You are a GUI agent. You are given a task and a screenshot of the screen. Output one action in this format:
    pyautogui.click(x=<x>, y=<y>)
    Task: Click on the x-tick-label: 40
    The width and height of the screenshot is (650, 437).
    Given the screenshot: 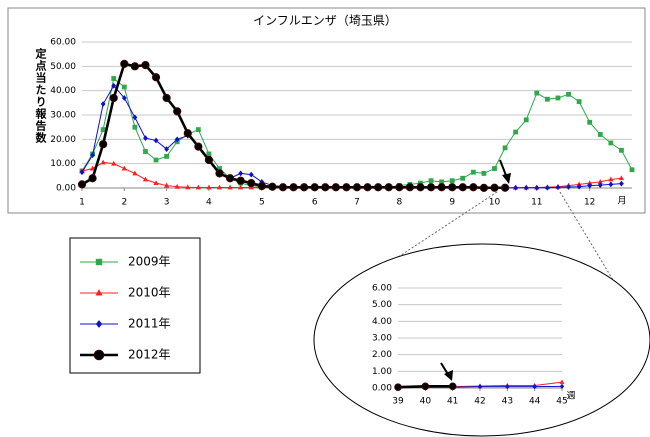 What is the action you would take?
    pyautogui.click(x=426, y=402)
    